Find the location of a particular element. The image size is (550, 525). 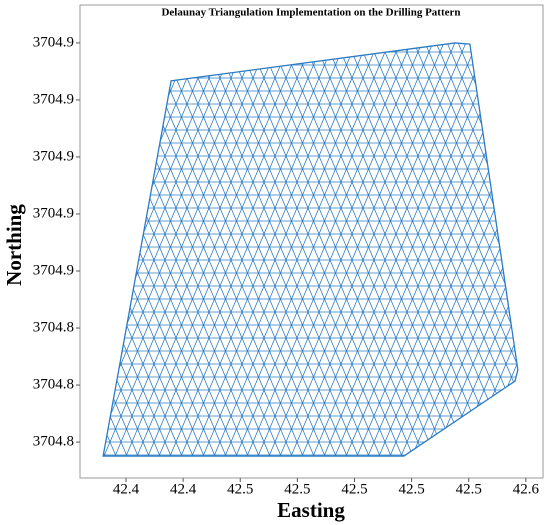

x-tick-label: 42.6 is located at coordinates (526, 489).